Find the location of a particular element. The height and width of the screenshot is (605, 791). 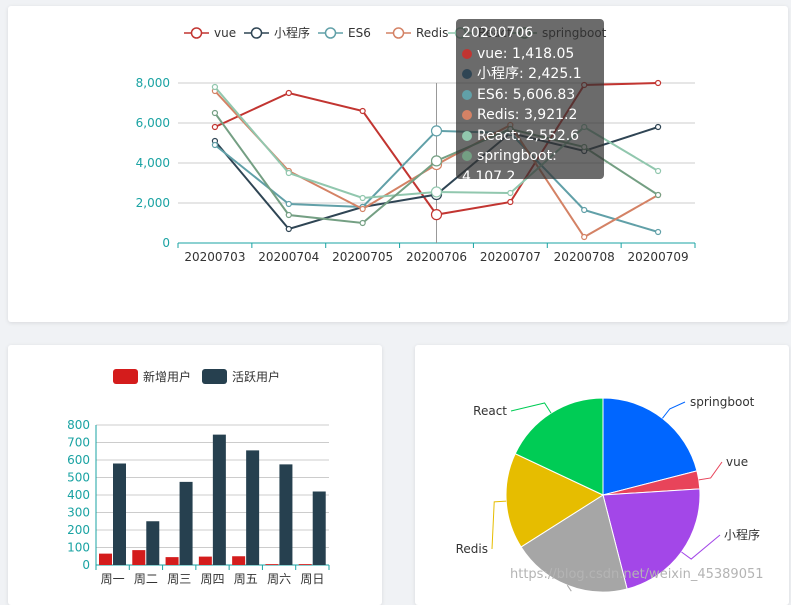

bar-legend-label-active: 活跃用户 is located at coordinates (256, 376).